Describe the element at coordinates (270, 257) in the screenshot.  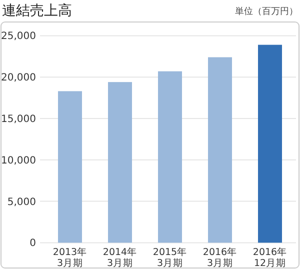
I see `x-tick-label: 2016年 12月期` at that location.